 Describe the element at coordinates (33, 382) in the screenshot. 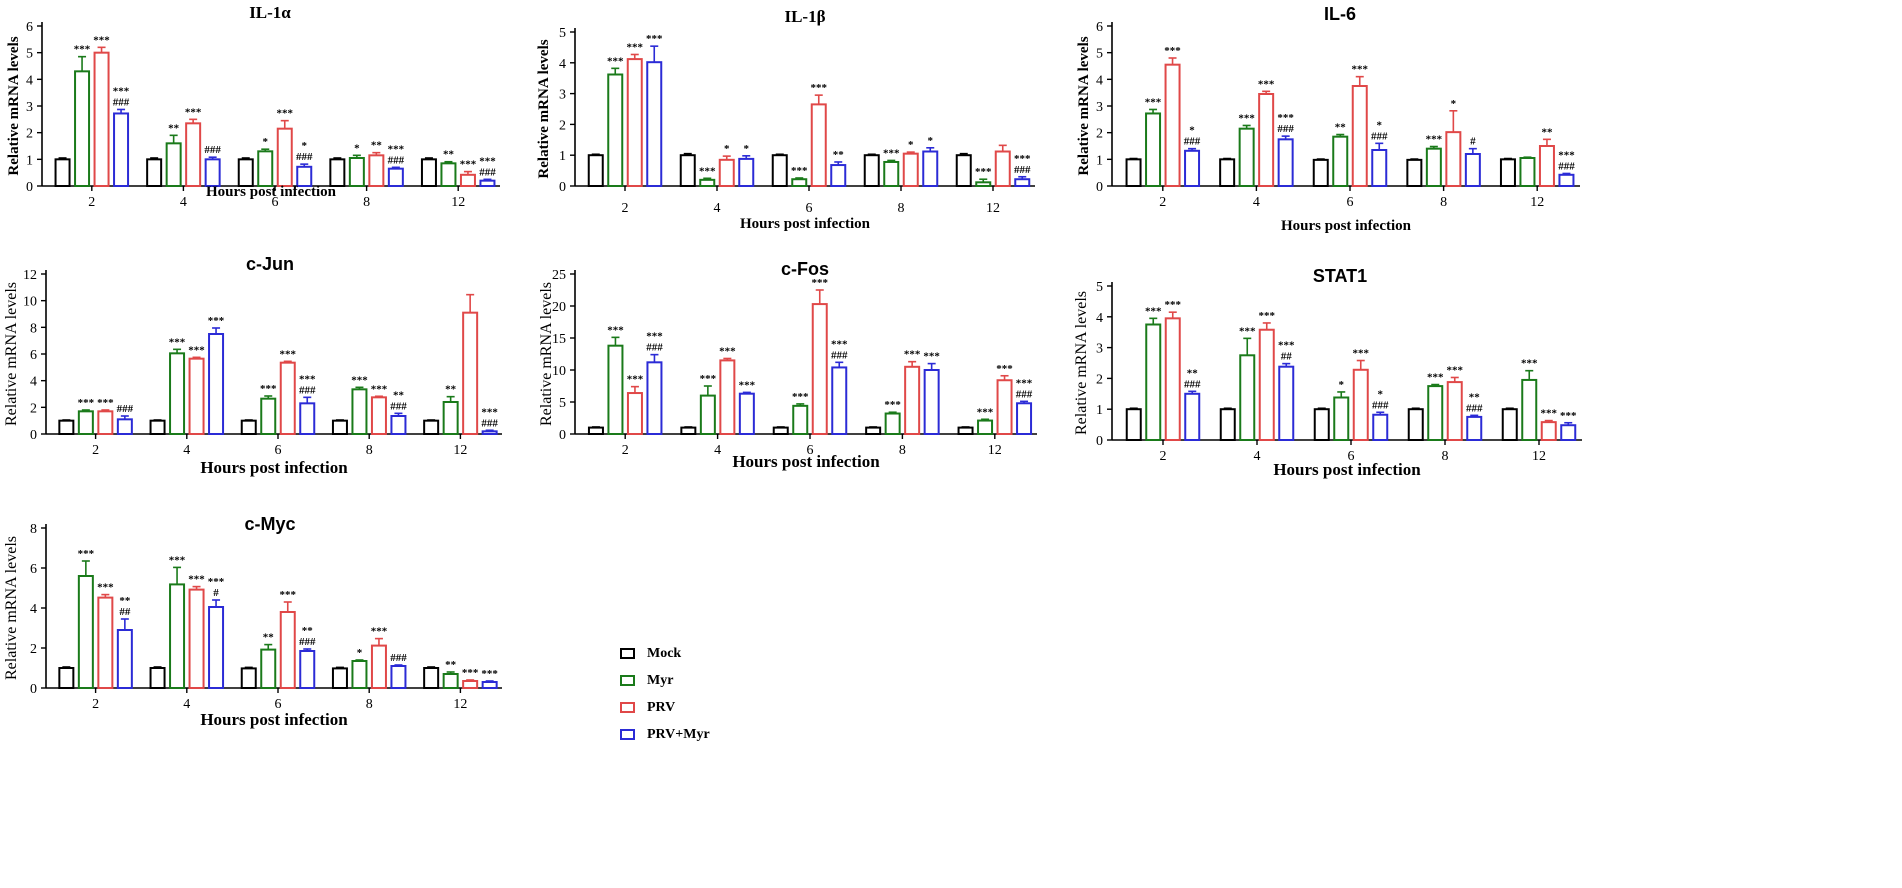

I see `y-tick-label: 4` at that location.